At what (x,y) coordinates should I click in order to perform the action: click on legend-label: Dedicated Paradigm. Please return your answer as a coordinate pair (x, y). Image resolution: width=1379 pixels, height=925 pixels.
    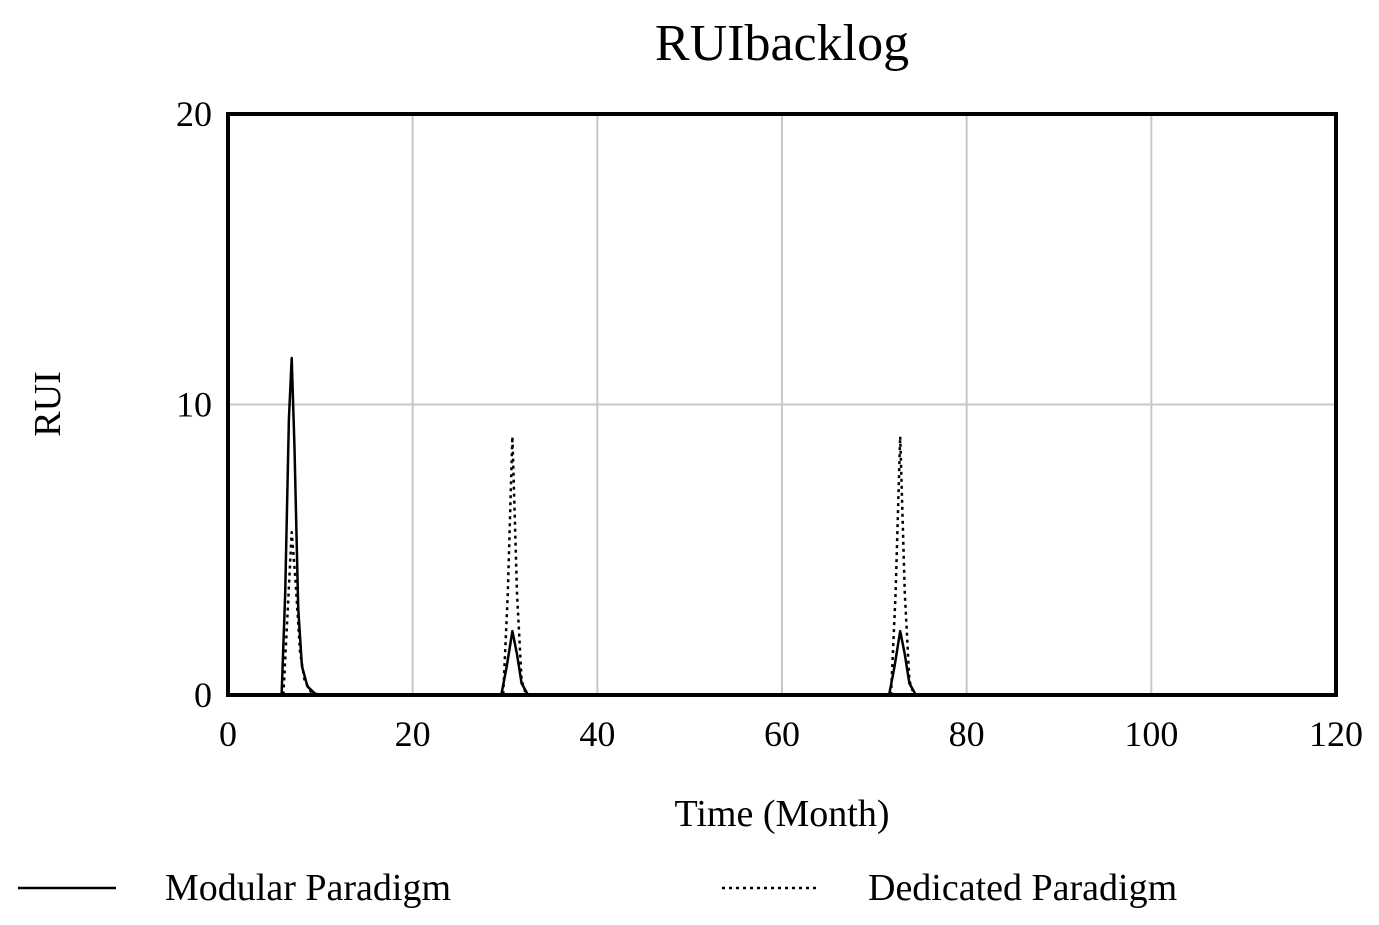
    Looking at the image, I should click on (1022, 888).